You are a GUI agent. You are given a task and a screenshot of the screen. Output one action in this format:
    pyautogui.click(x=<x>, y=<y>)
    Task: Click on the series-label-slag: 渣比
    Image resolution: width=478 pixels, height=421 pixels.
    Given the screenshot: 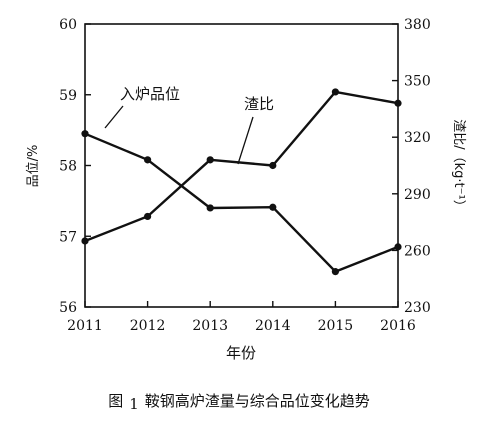 What is the action you would take?
    pyautogui.click(x=259, y=104)
    